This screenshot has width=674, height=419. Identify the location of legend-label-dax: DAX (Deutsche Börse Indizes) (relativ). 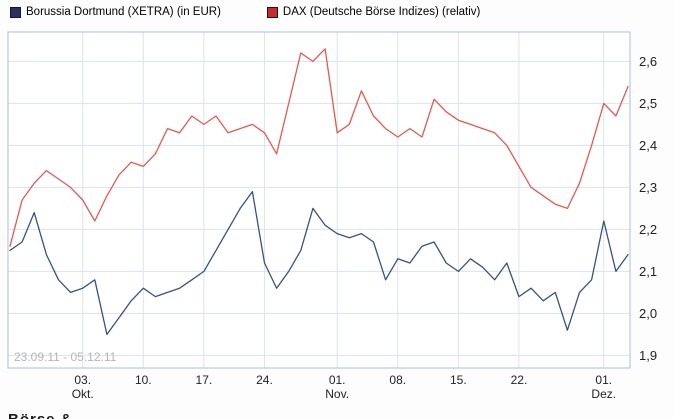
(381, 12).